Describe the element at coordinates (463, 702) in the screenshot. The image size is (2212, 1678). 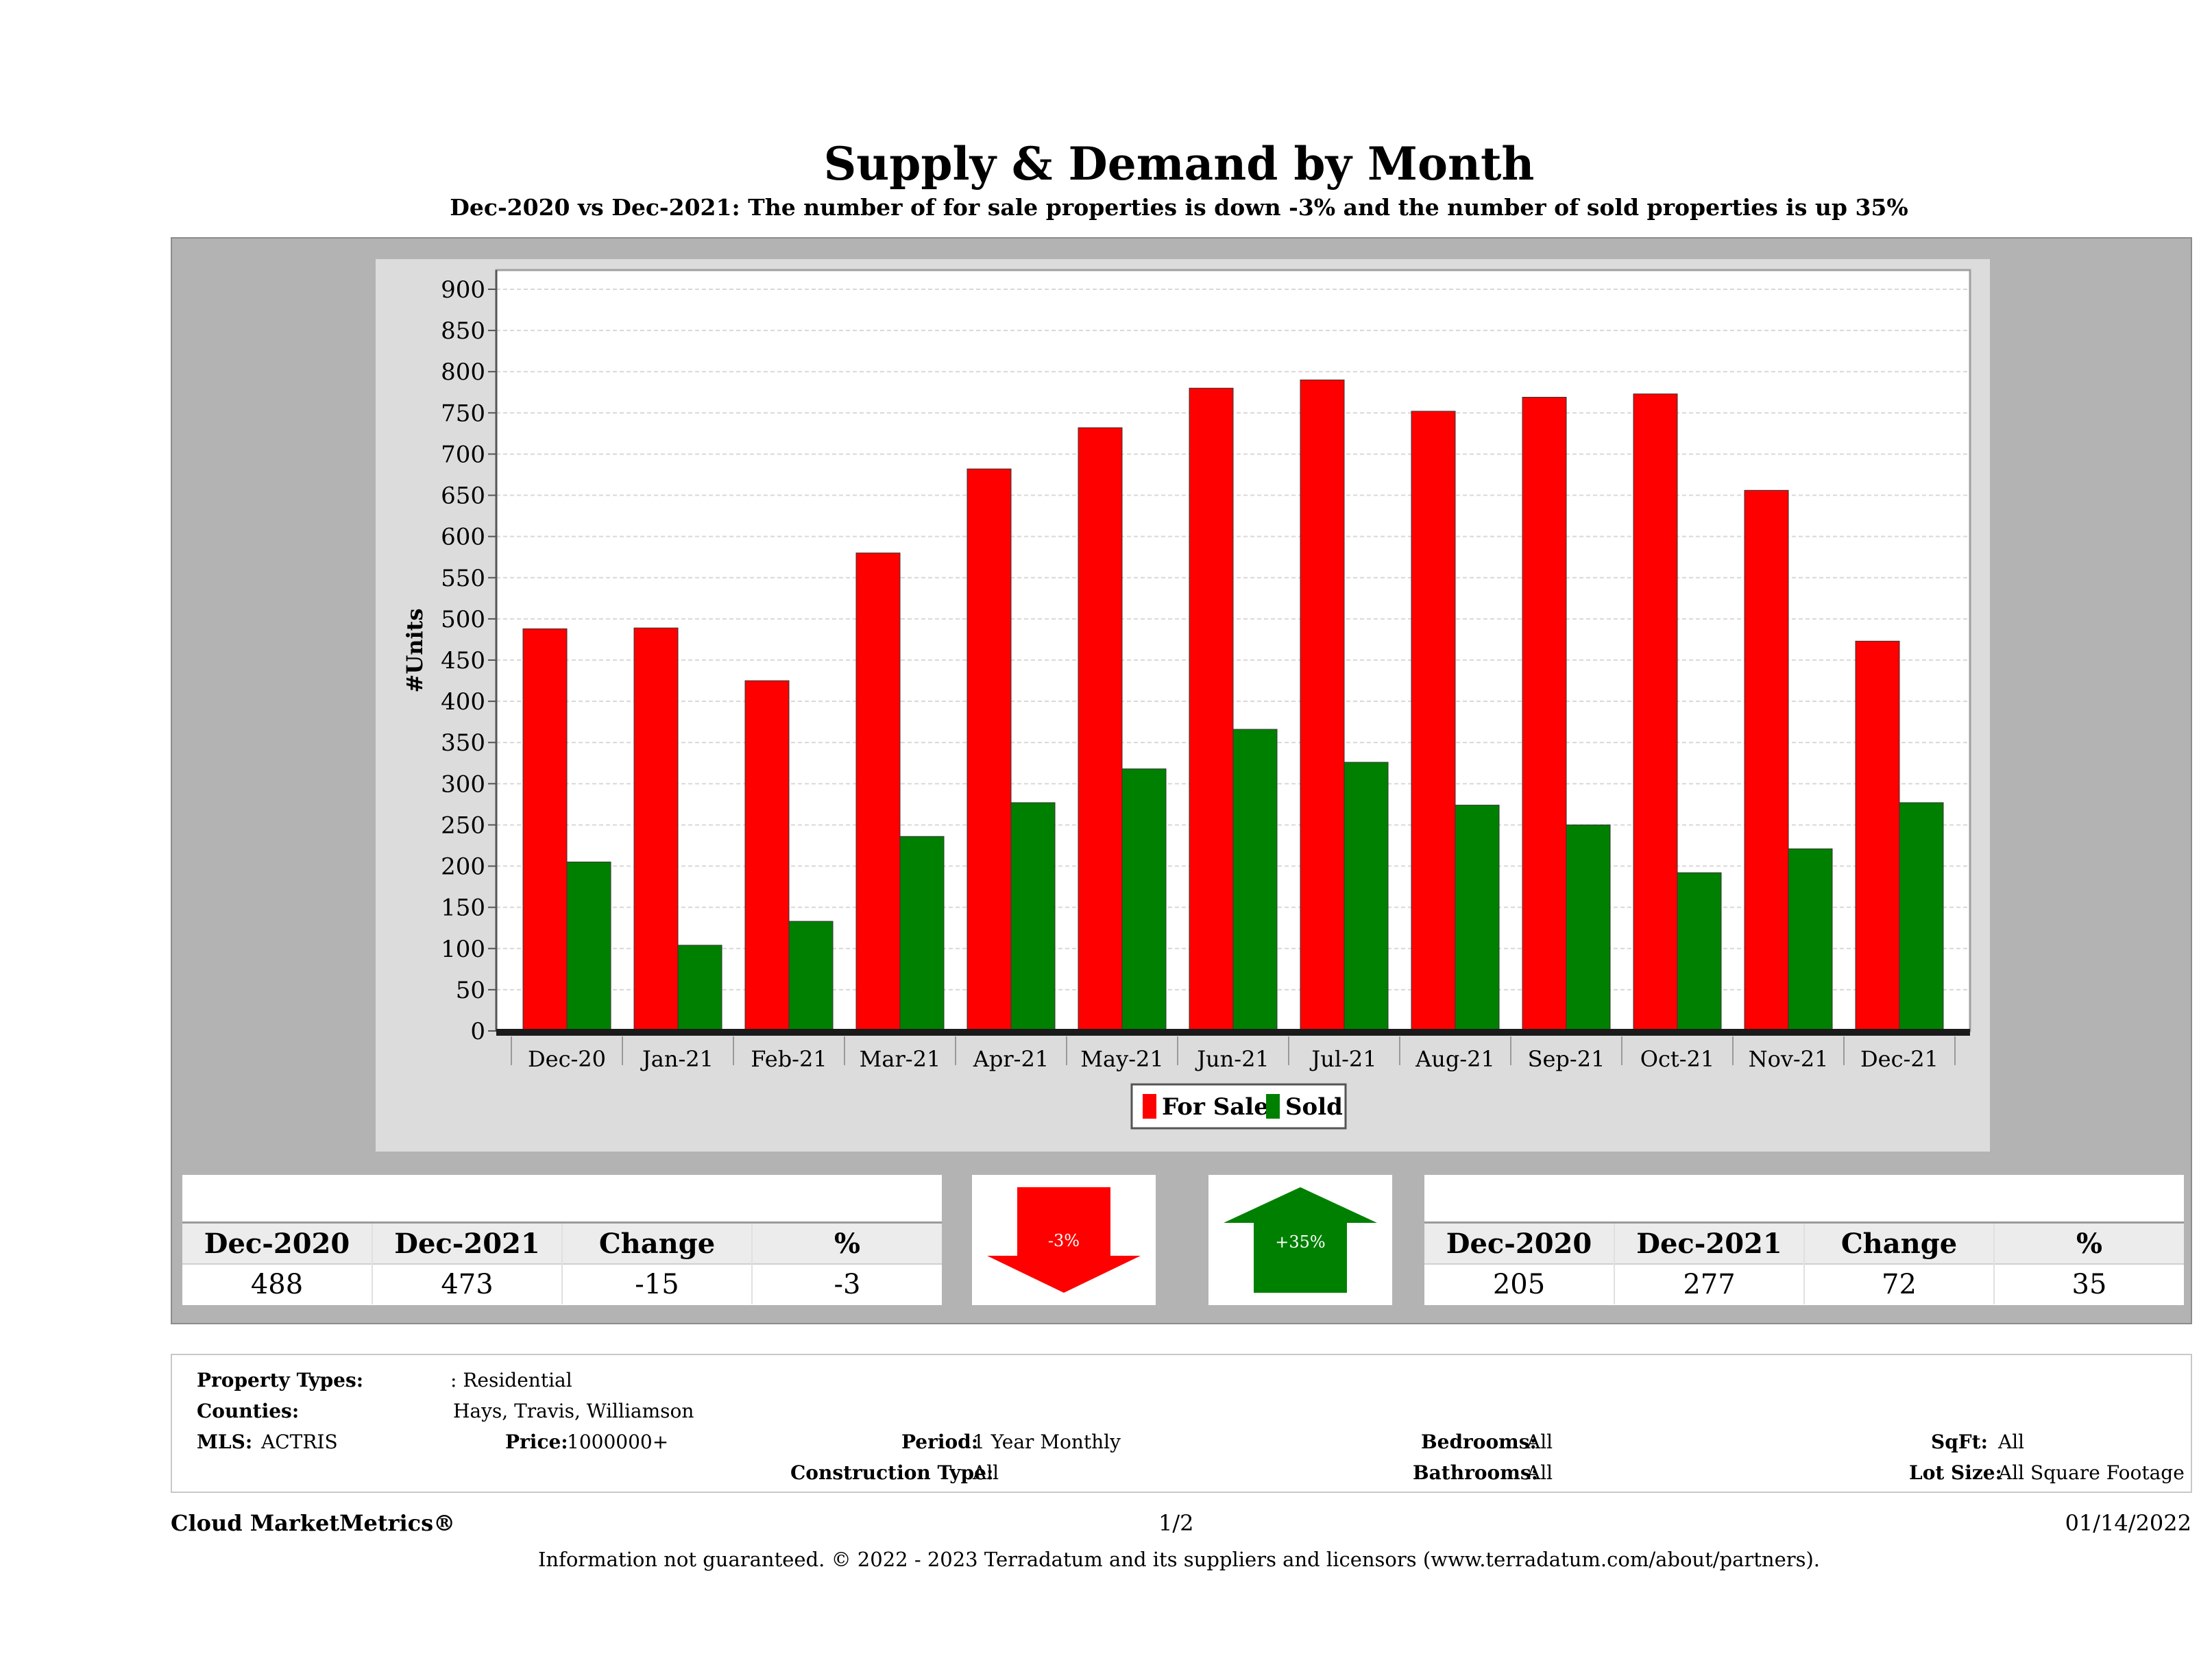
I see `y-tick-label: 400` at that location.